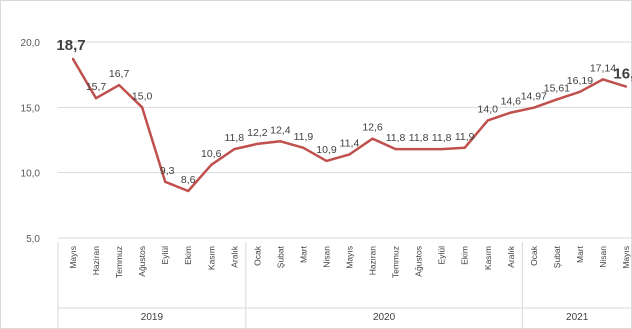 This screenshot has height=329, width=632. Describe the element at coordinates (511, 102) in the screenshot. I see `data-label: 14,6` at that location.